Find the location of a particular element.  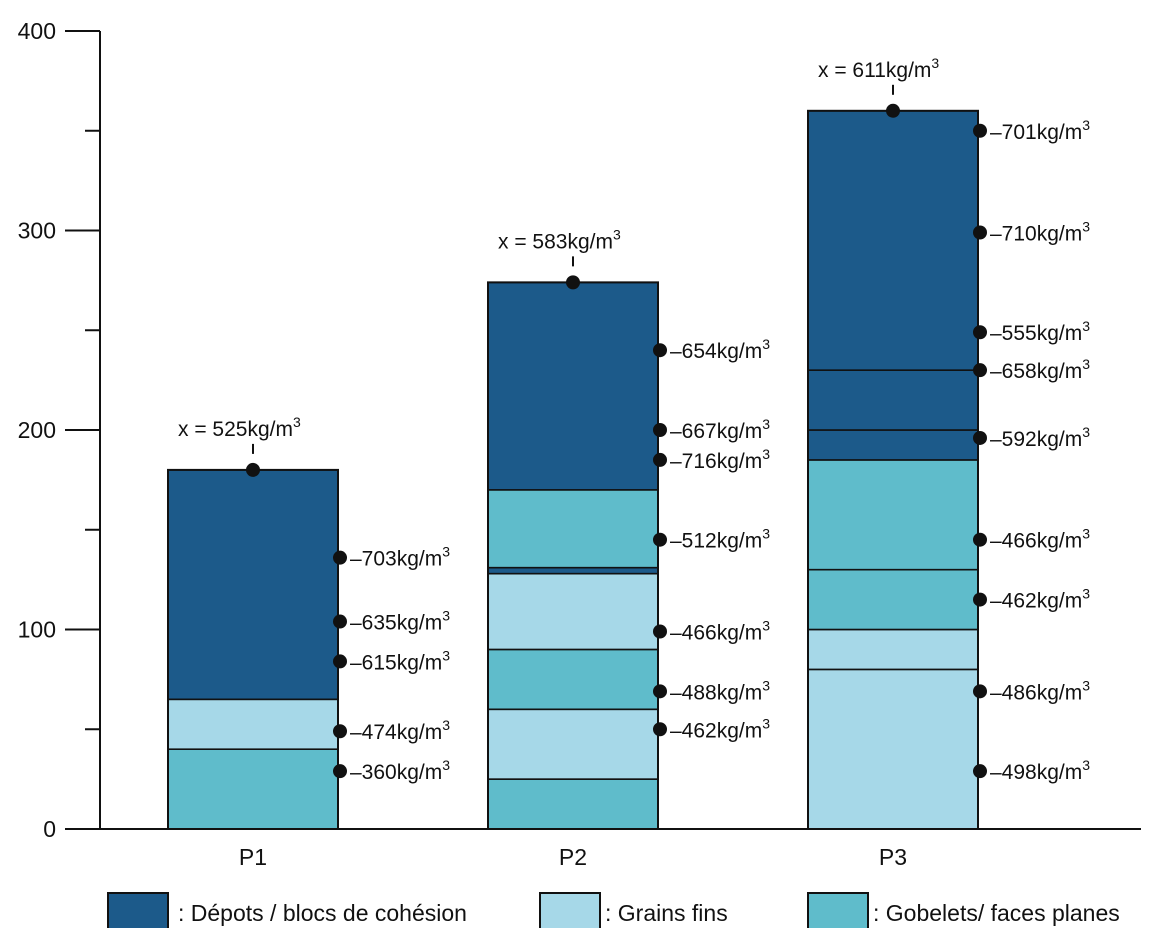

mean-label: x = 525kg/m3 is located at coordinates (239, 427).